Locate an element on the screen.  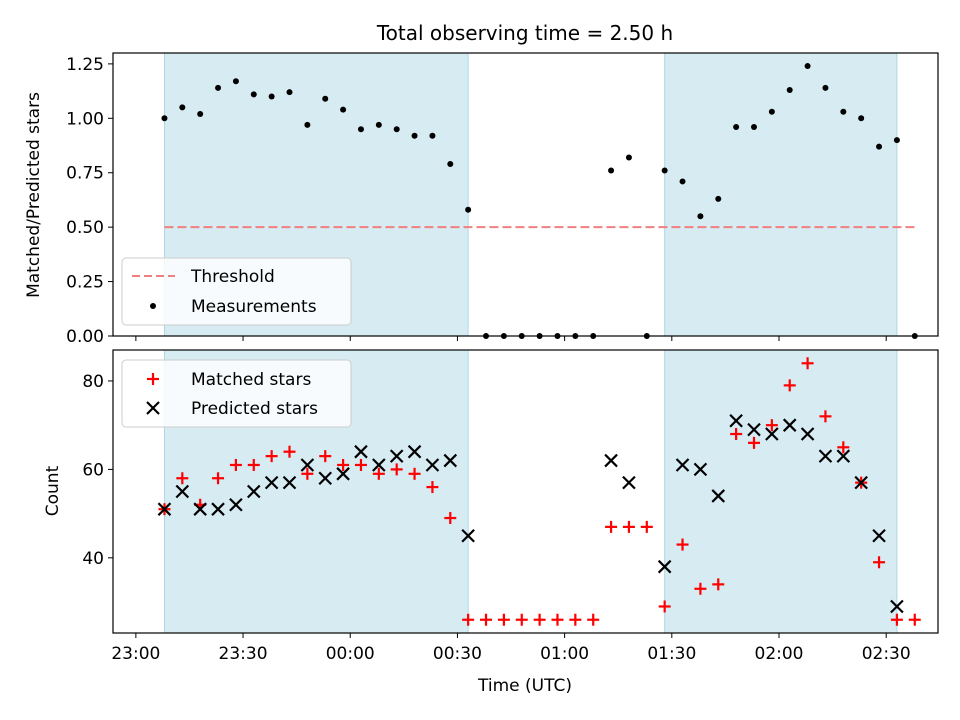
top-y-axis-label: Matched/Predicted stars is located at coordinates (34, 195).